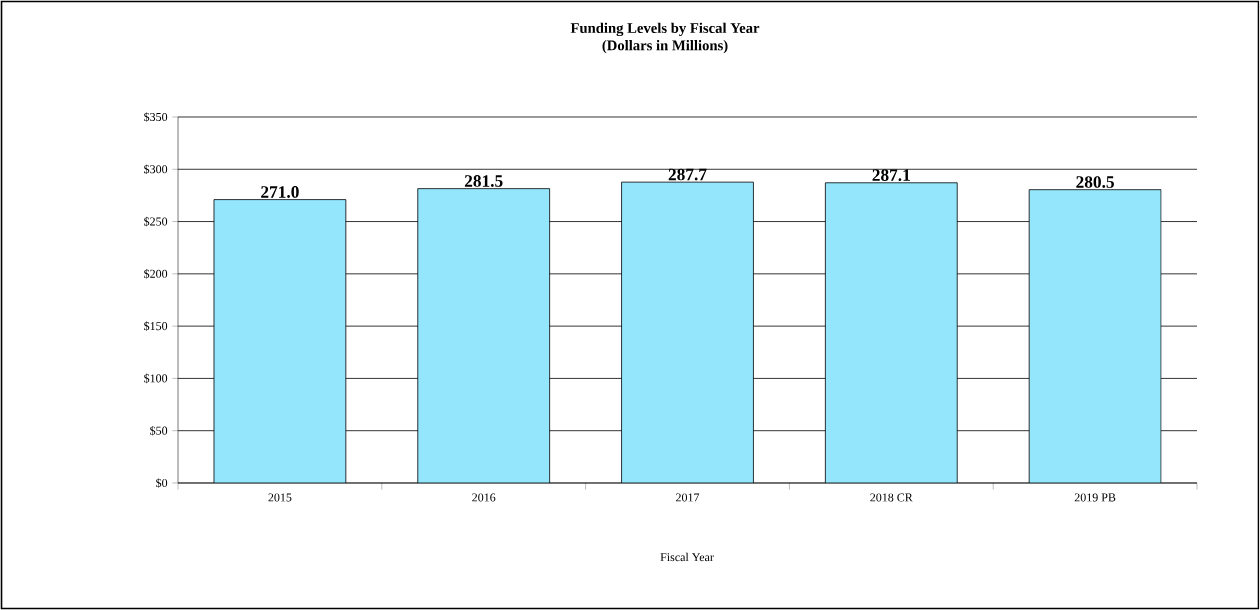 Image resolution: width=1260 pixels, height=610 pixels. Describe the element at coordinates (484, 497) in the screenshot. I see `x-tick-label: 2016` at that location.